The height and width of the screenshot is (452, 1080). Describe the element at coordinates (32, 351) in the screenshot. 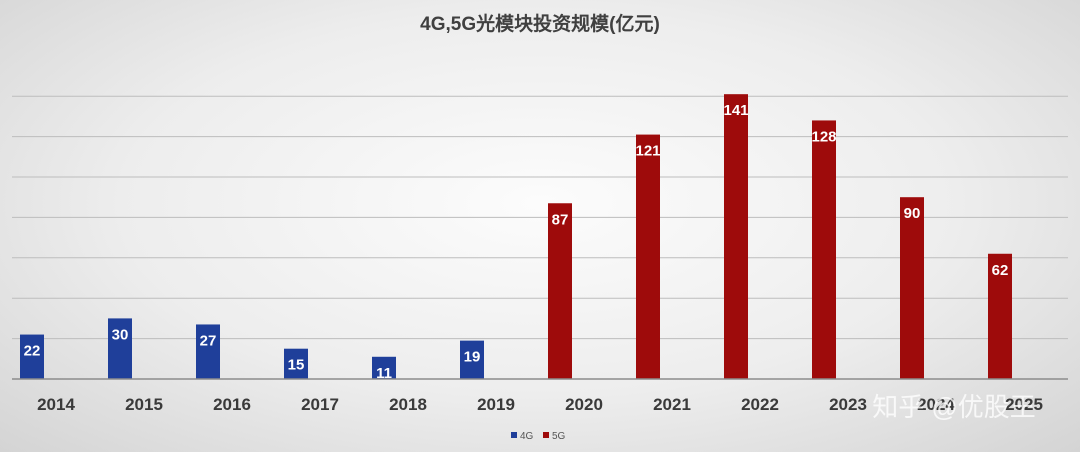

I see `data-label: 22` at that location.